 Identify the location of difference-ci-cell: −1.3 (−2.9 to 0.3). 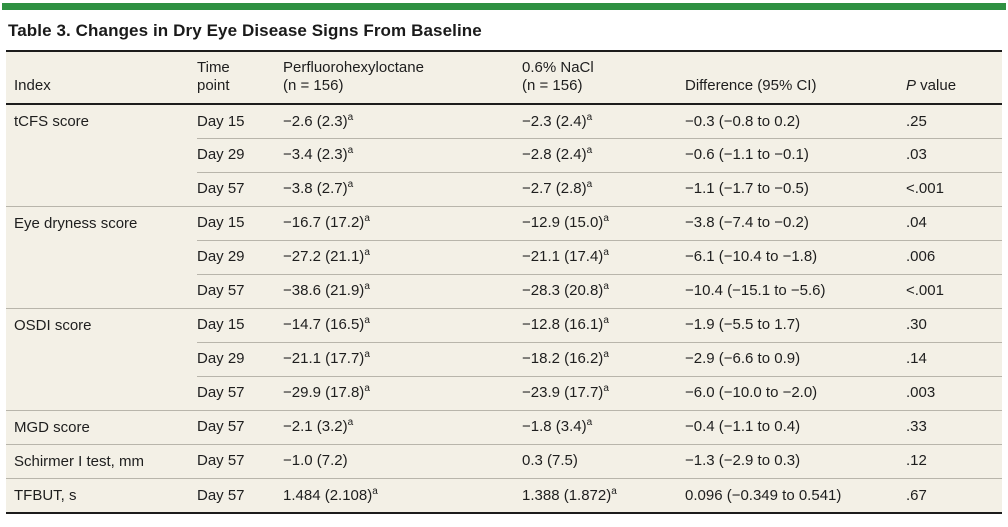
(795, 460).